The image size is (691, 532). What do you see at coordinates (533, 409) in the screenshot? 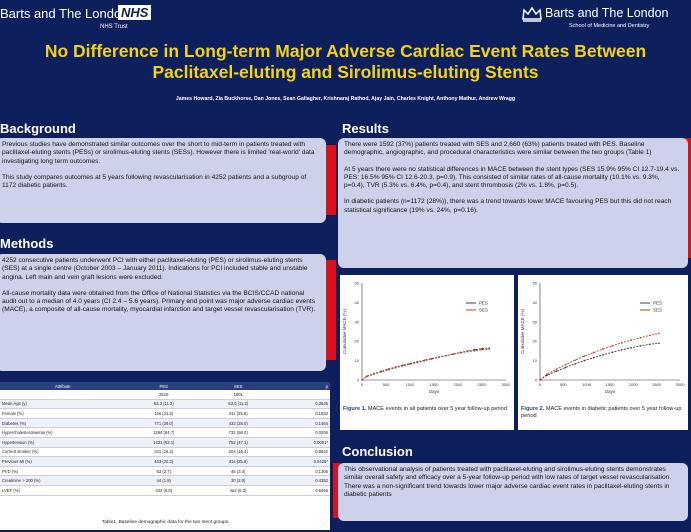
I see `figure-2-label: Figure 2.` at bounding box center [533, 409].